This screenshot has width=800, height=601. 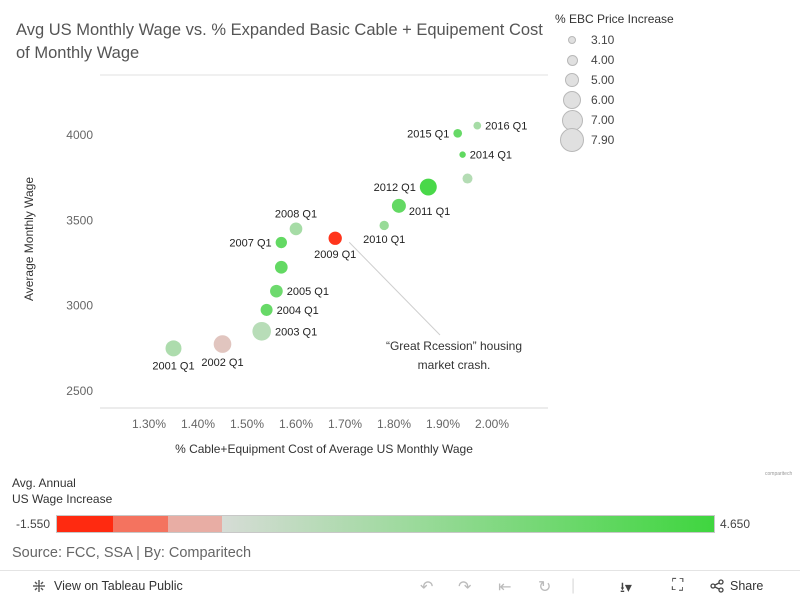 I want to click on point-label: 2008 Q1, so click(x=296, y=215).